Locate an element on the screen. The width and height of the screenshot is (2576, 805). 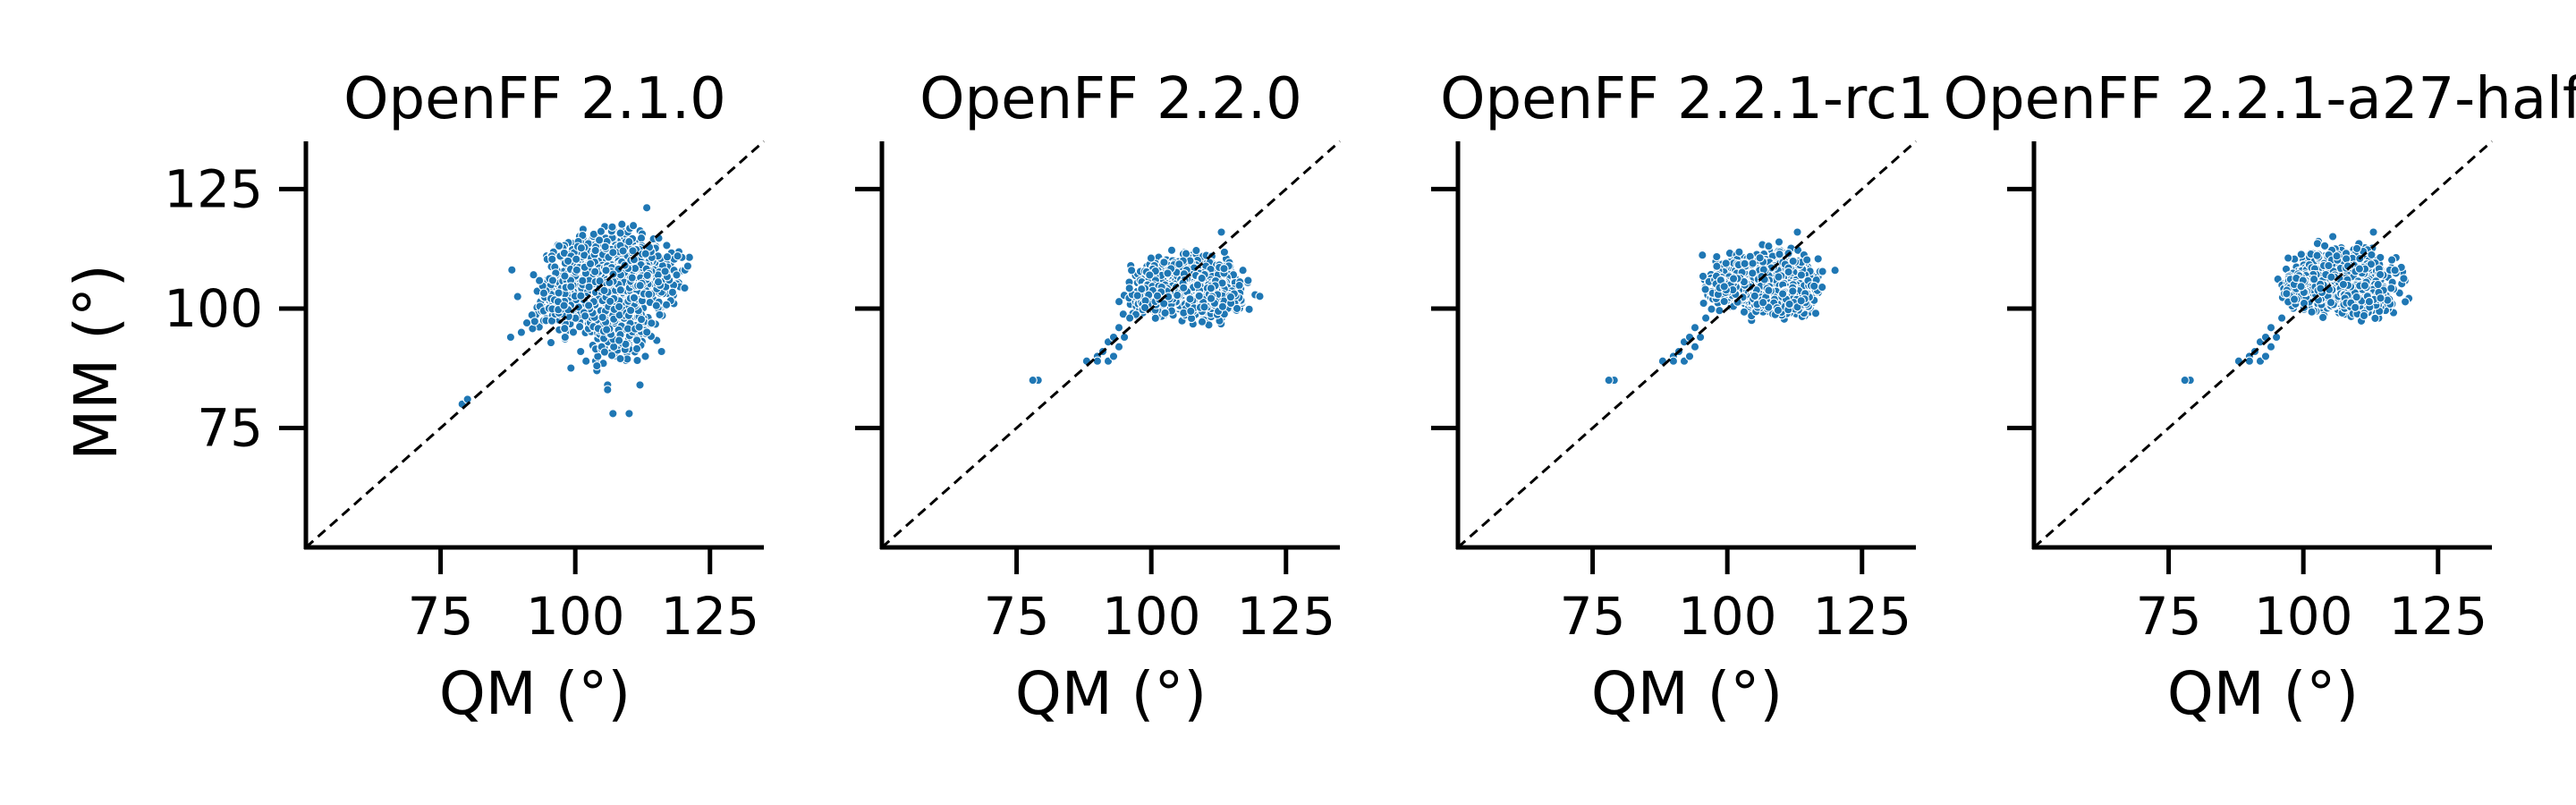
y-tick-label: 100 is located at coordinates (213, 308).